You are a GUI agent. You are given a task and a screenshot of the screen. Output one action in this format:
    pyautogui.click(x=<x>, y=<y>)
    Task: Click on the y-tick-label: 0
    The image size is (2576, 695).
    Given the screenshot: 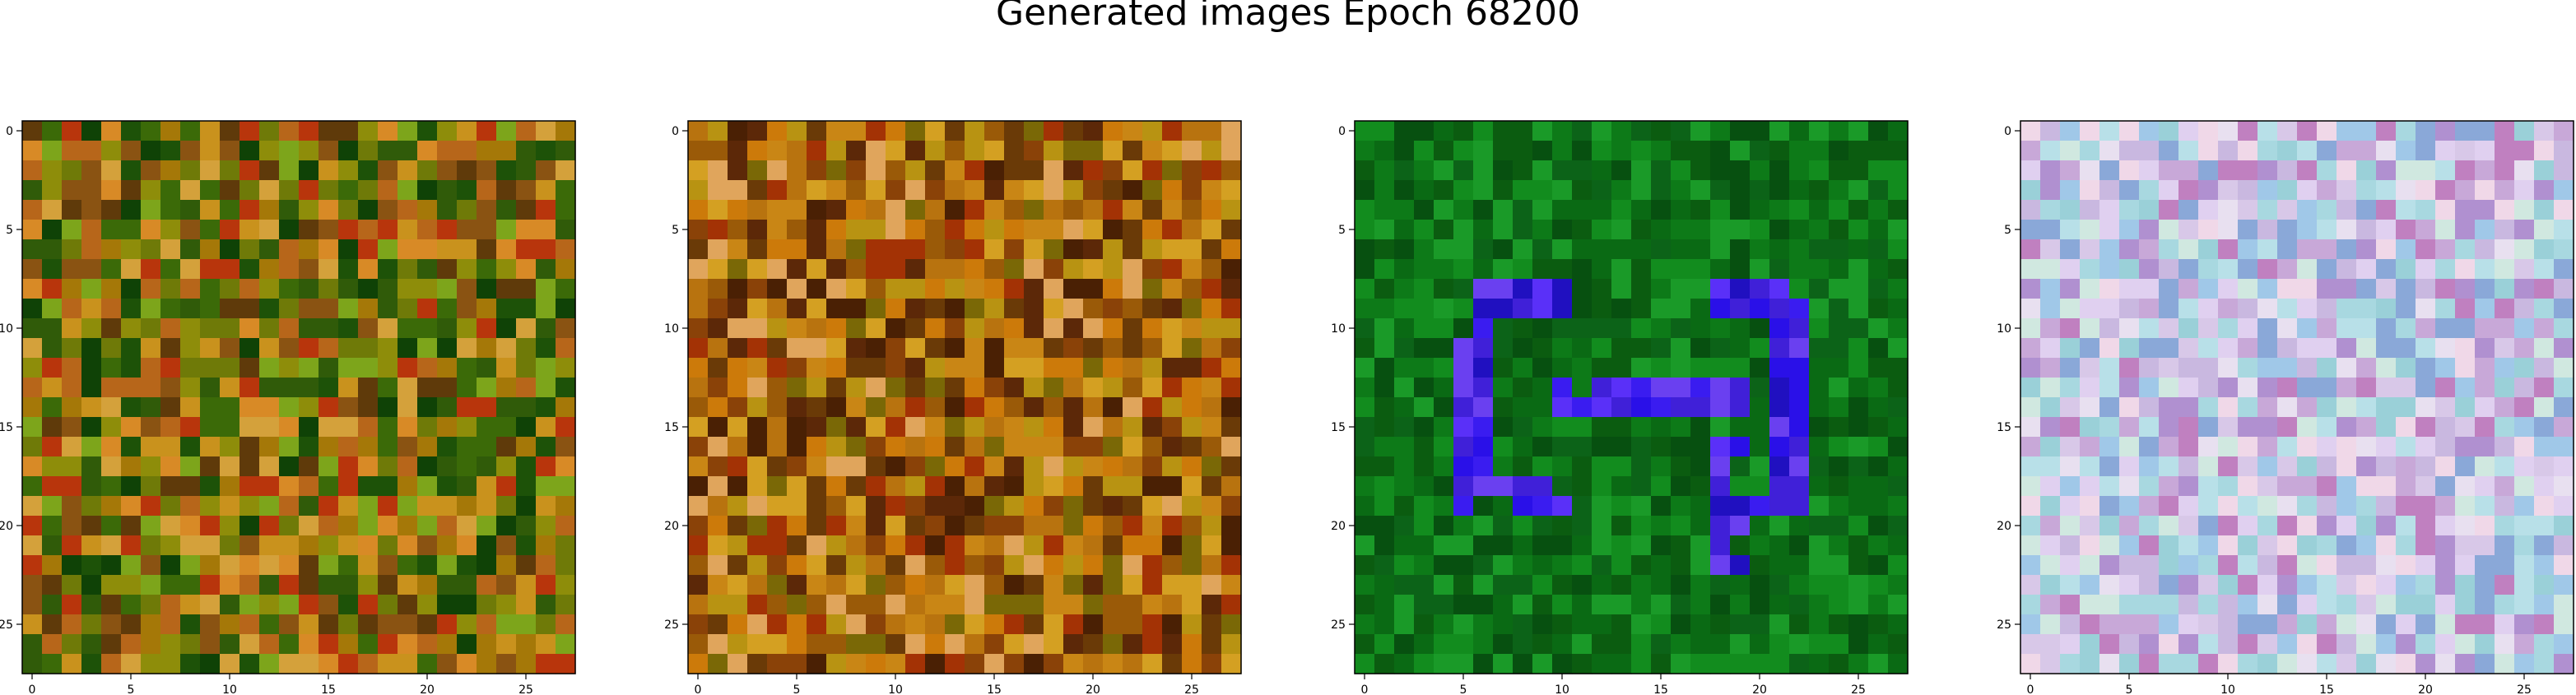 What is the action you would take?
    pyautogui.click(x=1342, y=131)
    